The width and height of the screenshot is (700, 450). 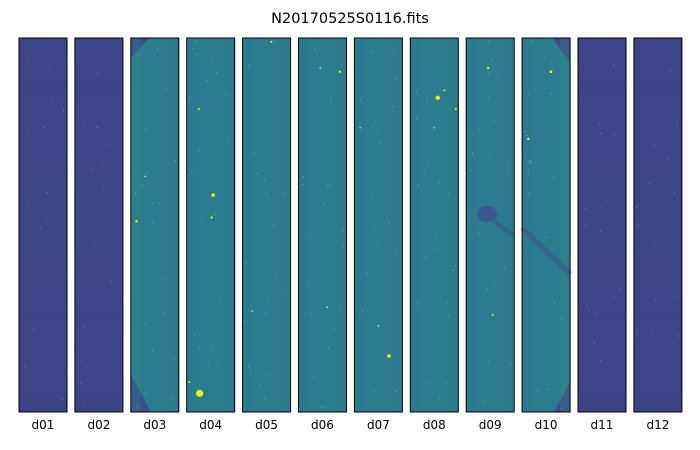 What do you see at coordinates (490, 425) in the screenshot?
I see `panel-label-d09: d09` at bounding box center [490, 425].